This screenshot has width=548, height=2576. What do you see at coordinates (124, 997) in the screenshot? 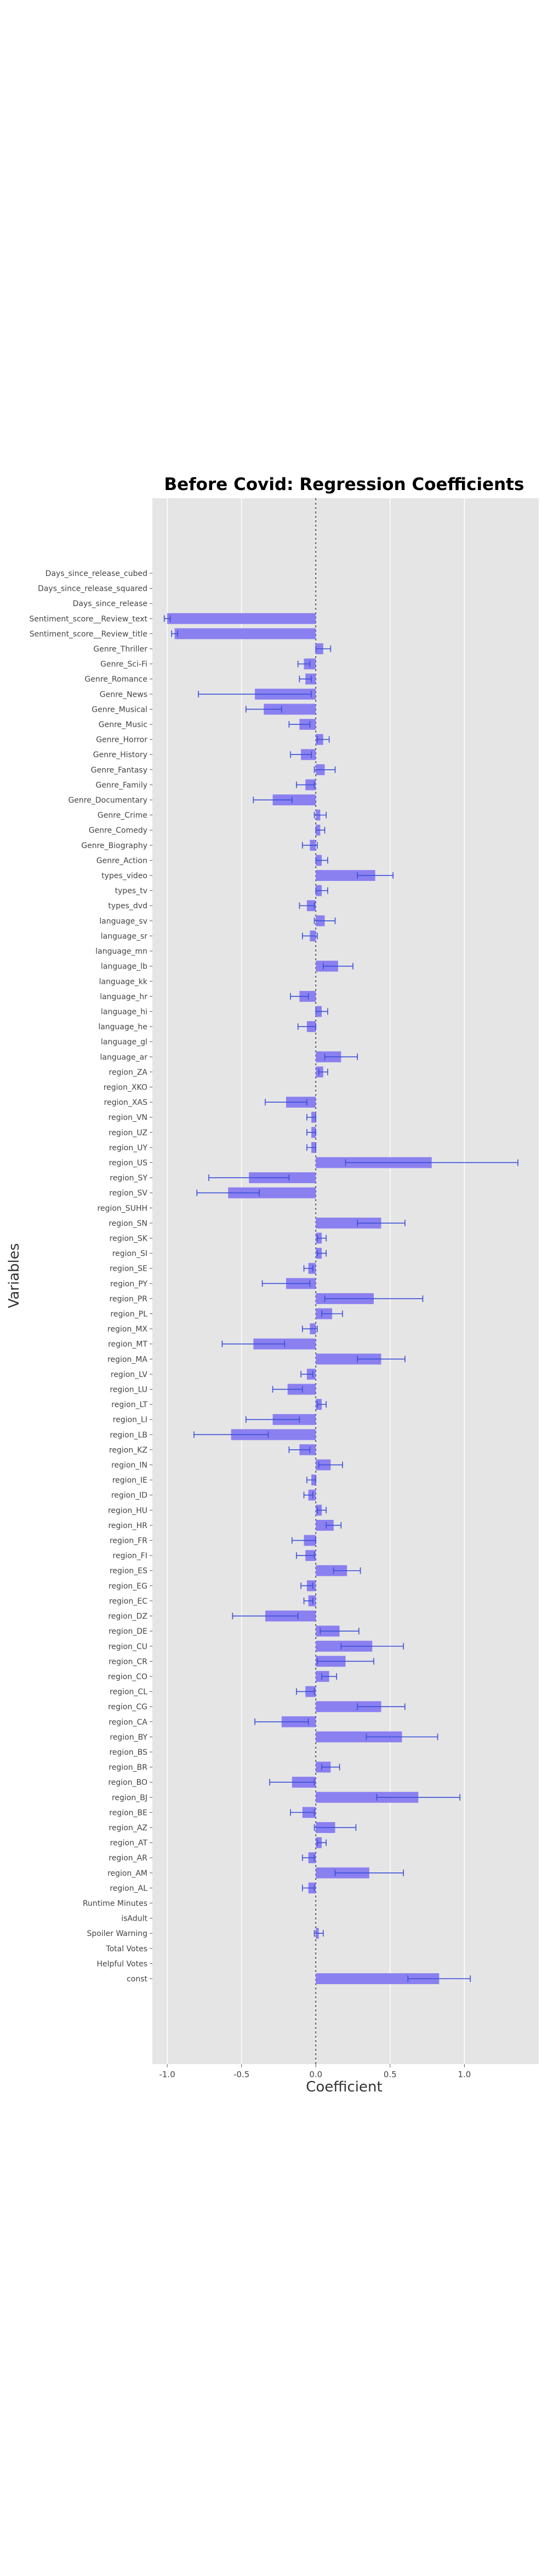
I see `y-tick-label: language_hr` at bounding box center [124, 997].